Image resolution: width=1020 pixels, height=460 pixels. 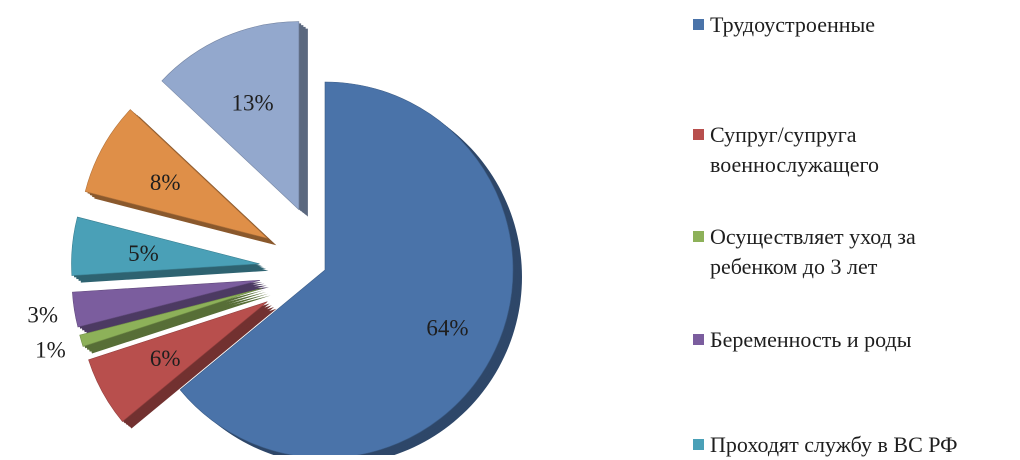 What do you see at coordinates (165, 182) in the screenshot?
I see `slice-value-label-5: 8%` at bounding box center [165, 182].